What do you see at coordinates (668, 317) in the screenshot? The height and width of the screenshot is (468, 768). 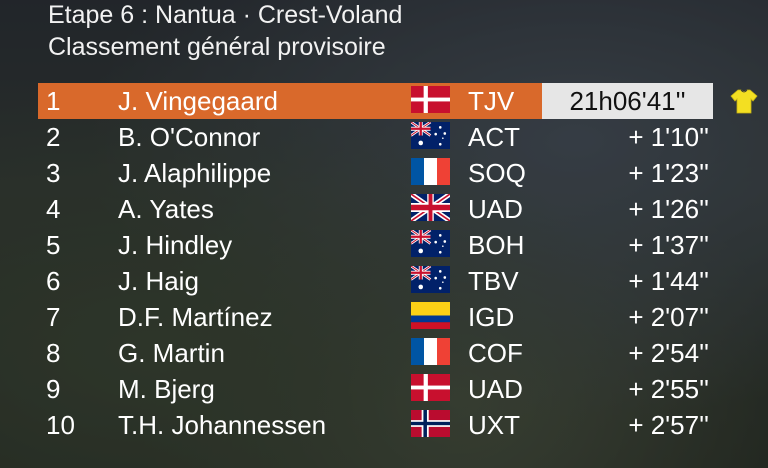 I see `time-gap: + 2'07''` at bounding box center [668, 317].